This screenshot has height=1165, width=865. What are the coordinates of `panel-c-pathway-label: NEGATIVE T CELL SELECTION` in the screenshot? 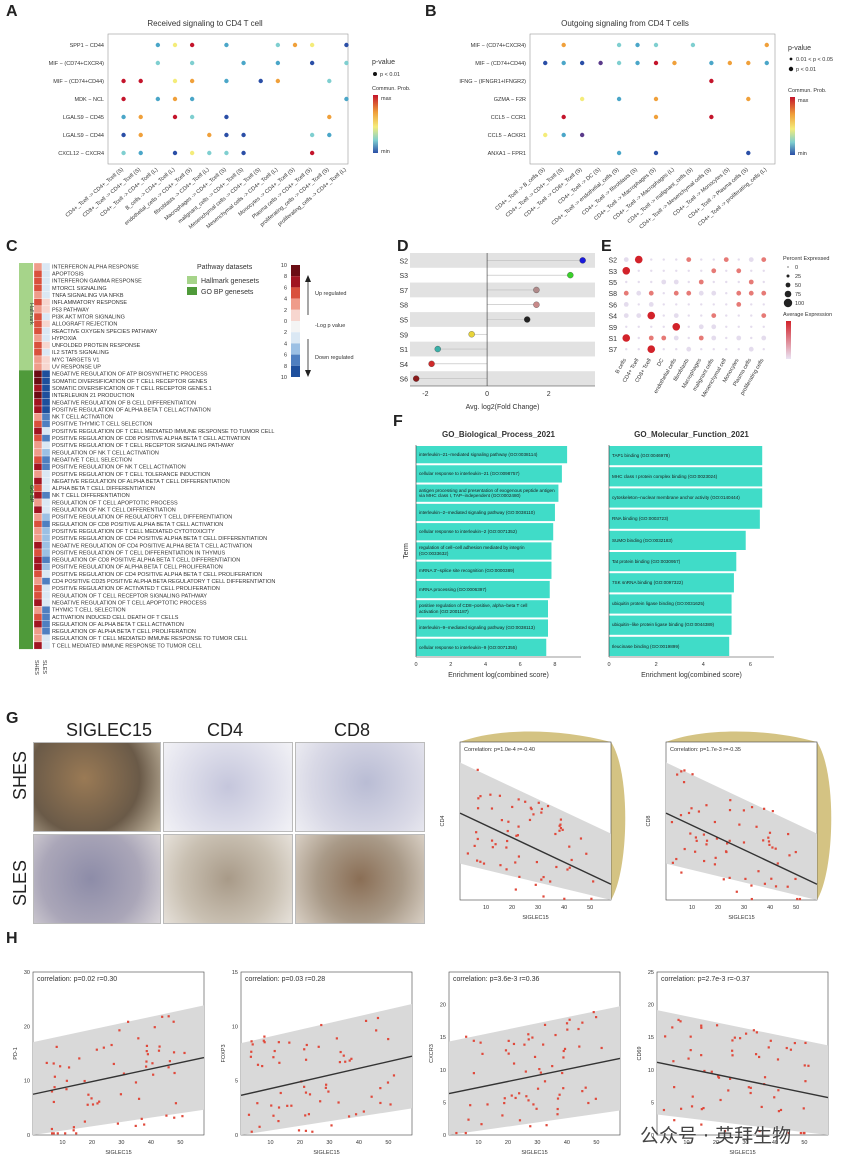 It's located at (92, 460).